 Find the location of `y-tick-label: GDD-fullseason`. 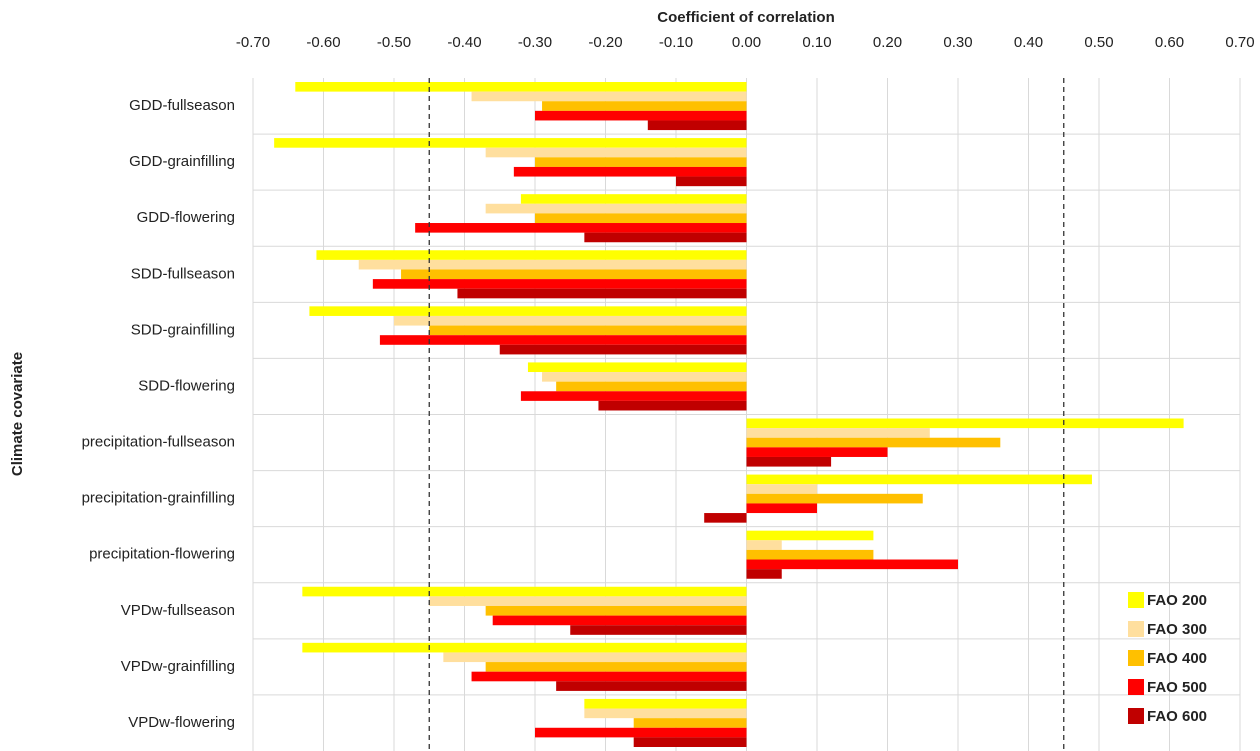

y-tick-label: GDD-fullseason is located at coordinates (182, 105).